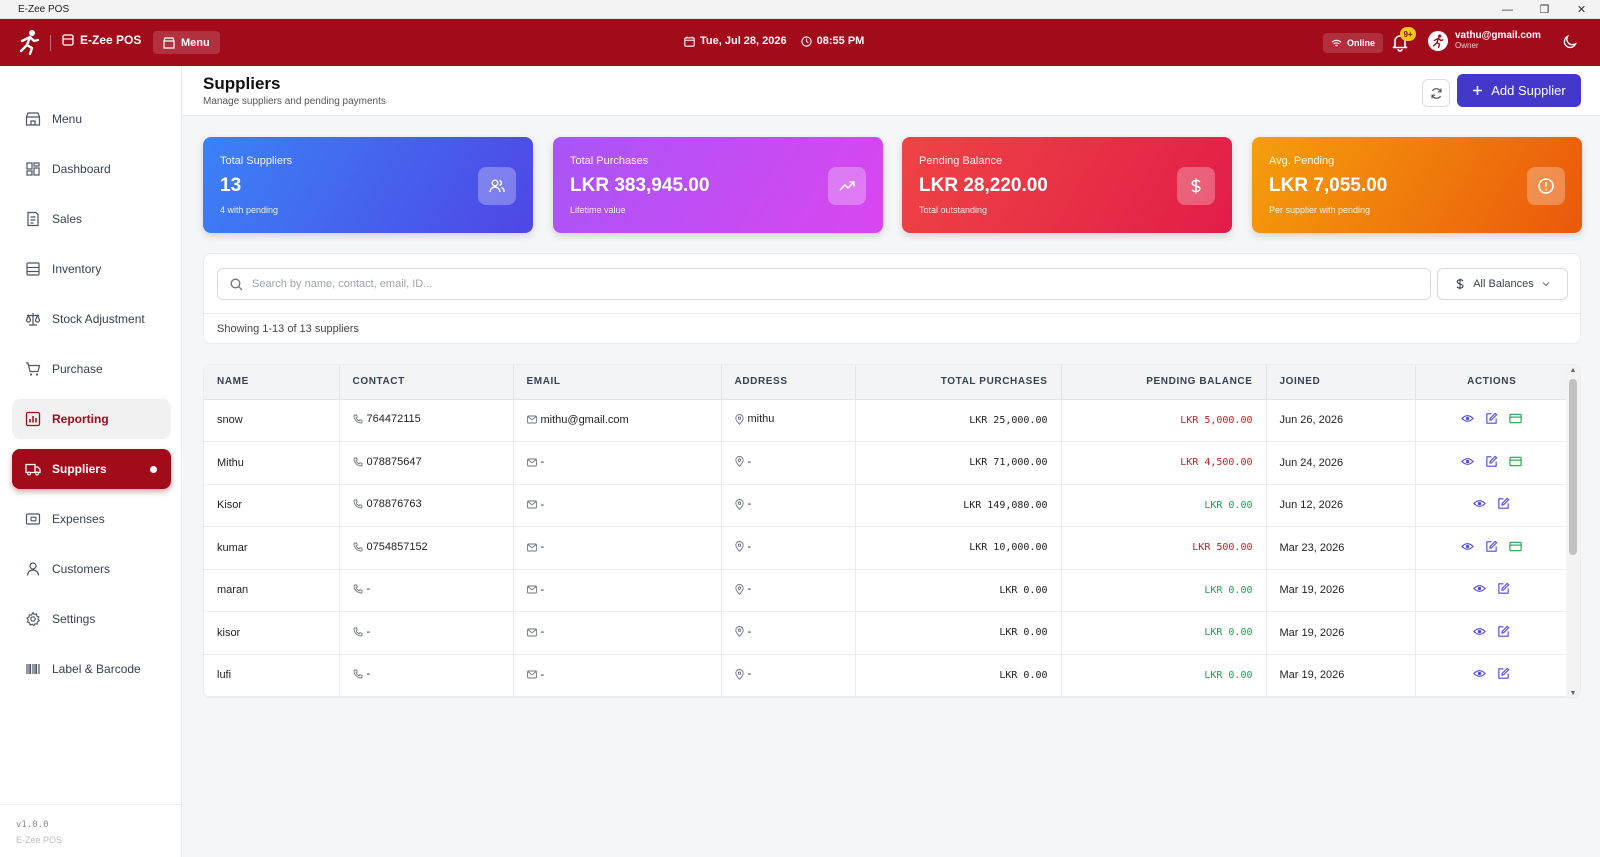 Image resolution: width=1600 pixels, height=857 pixels. I want to click on supplier-email: mithu@gmail.com, so click(617, 420).